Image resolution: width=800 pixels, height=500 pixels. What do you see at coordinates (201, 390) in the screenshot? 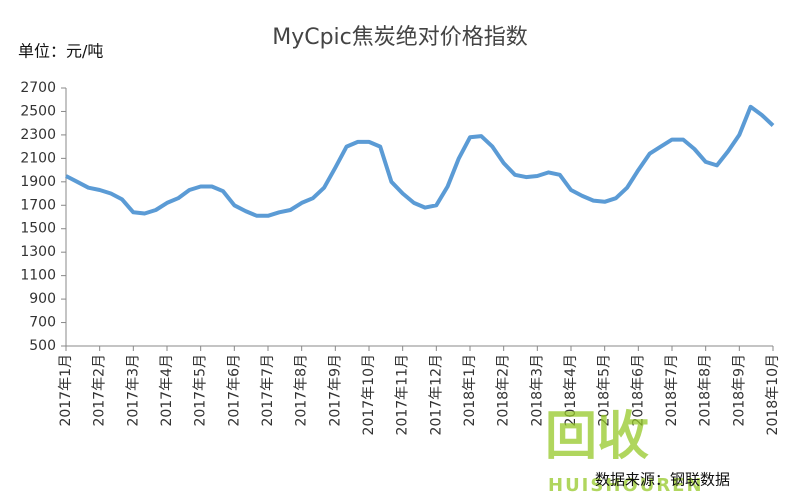
I see `x-tick-label: 2017年5月` at bounding box center [201, 390].